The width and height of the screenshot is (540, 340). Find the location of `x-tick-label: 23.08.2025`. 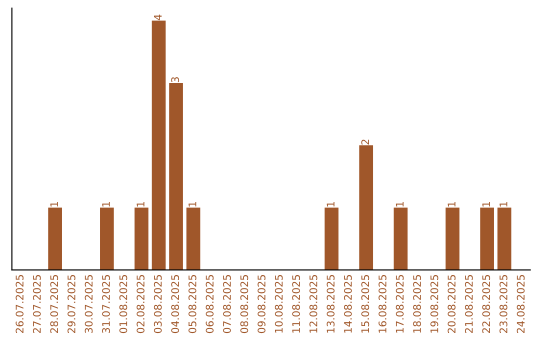

x-tick-label: 23.08.2025 is located at coordinates (504, 304).